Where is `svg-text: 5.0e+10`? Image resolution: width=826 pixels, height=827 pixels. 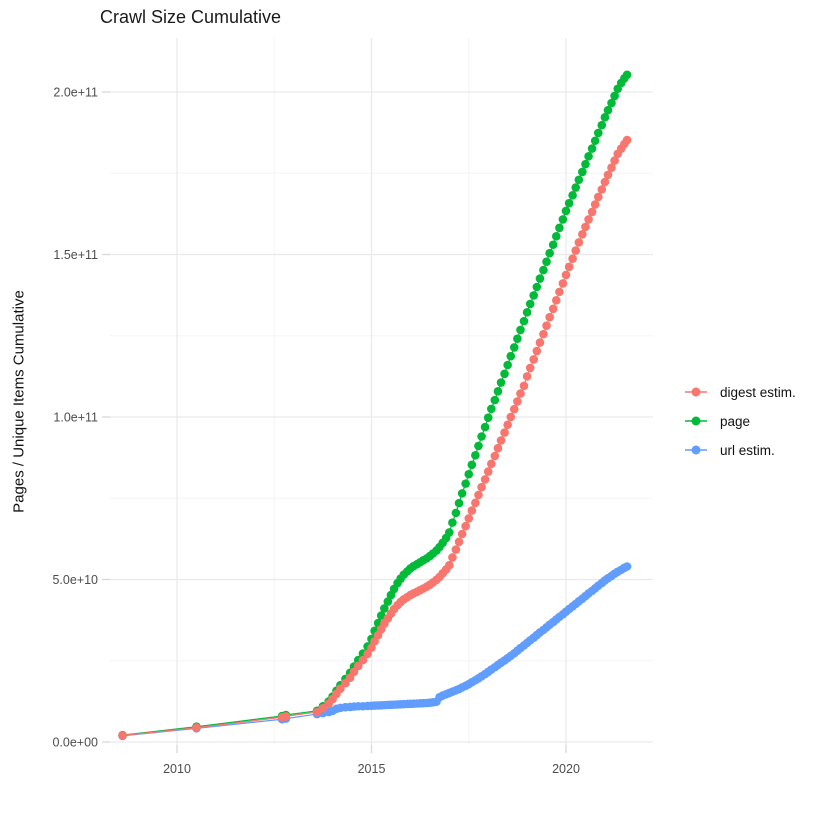 svg-text: 5.0e+10 is located at coordinates (75, 580).